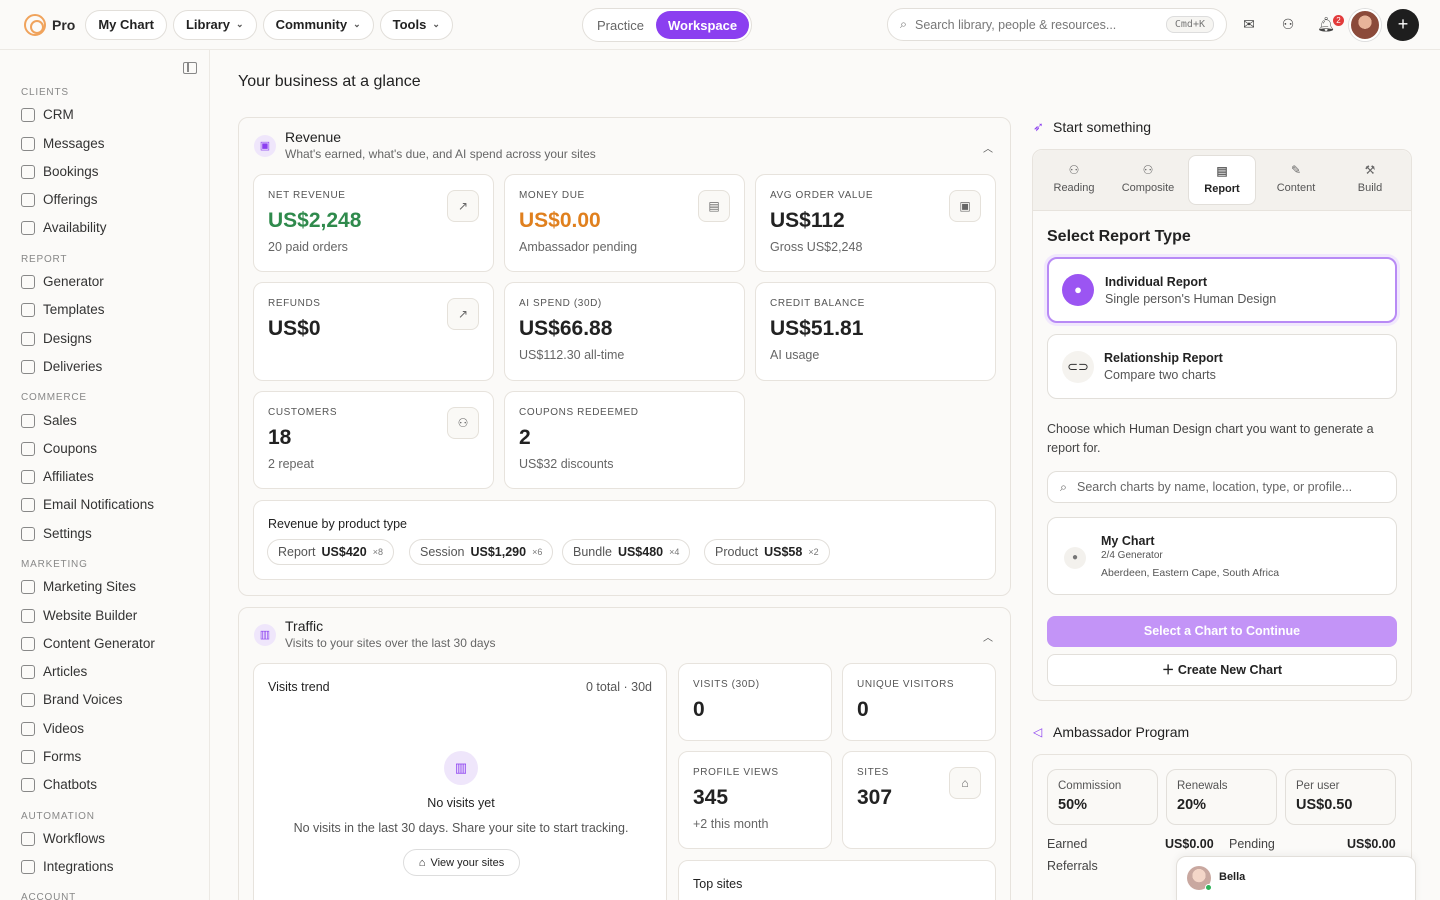  Describe the element at coordinates (303, 412) in the screenshot. I see `card-label: CUSTOMERS` at that location.